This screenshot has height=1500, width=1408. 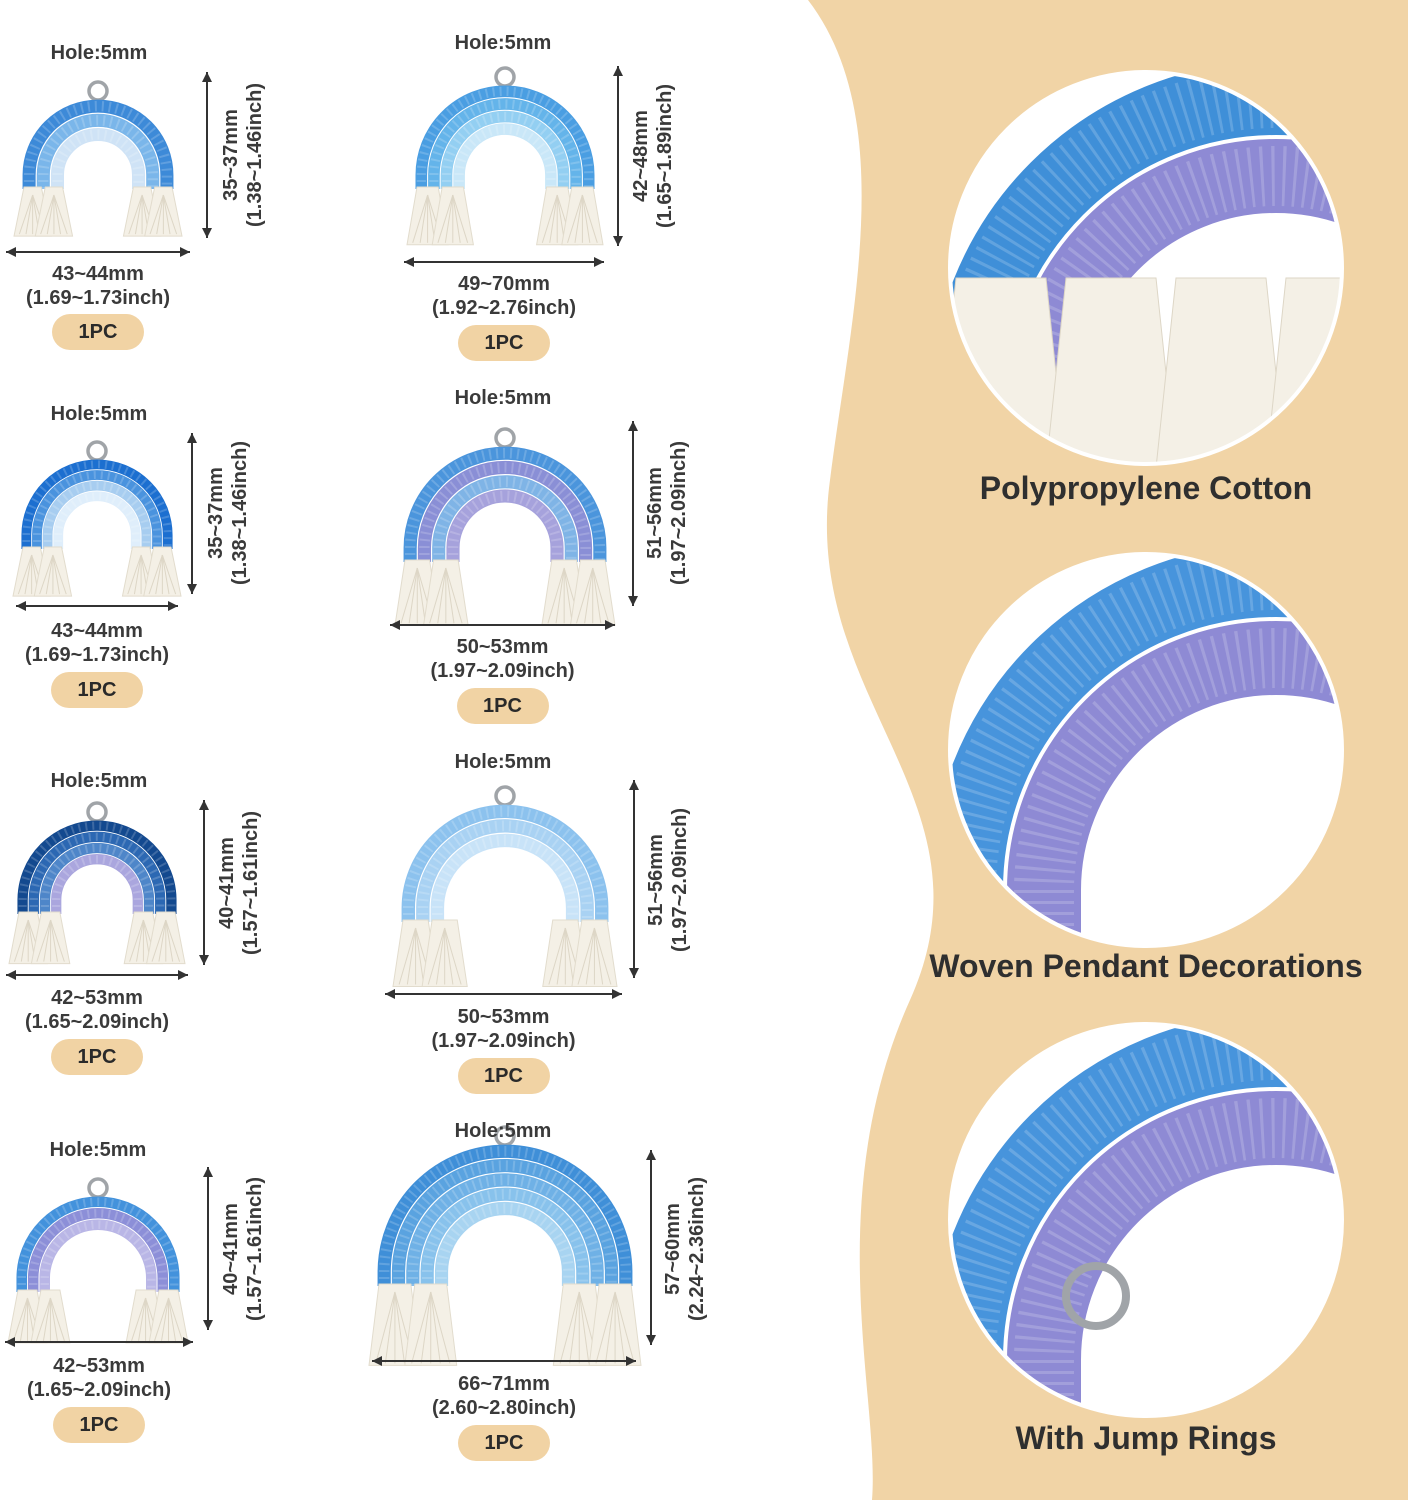 What do you see at coordinates (97, 655) in the screenshot?
I see `width-inch: (1.69~1.73inch)` at bounding box center [97, 655].